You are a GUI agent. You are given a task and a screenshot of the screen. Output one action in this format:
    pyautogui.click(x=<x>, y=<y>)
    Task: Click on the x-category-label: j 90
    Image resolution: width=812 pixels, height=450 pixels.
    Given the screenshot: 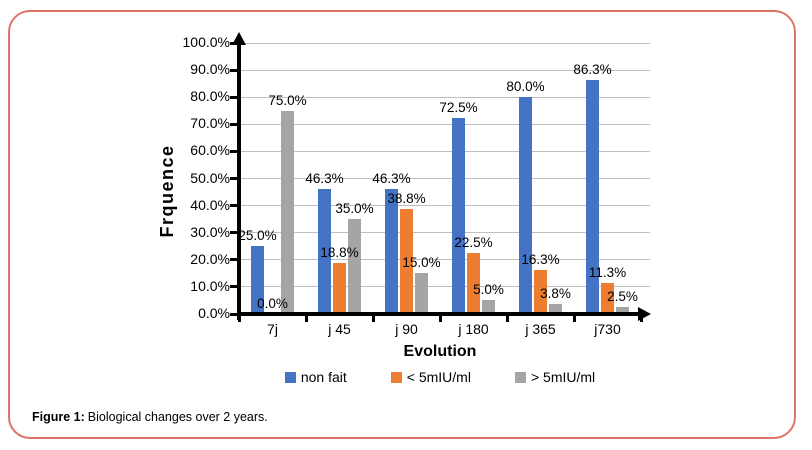 What is the action you would take?
    pyautogui.click(x=406, y=329)
    